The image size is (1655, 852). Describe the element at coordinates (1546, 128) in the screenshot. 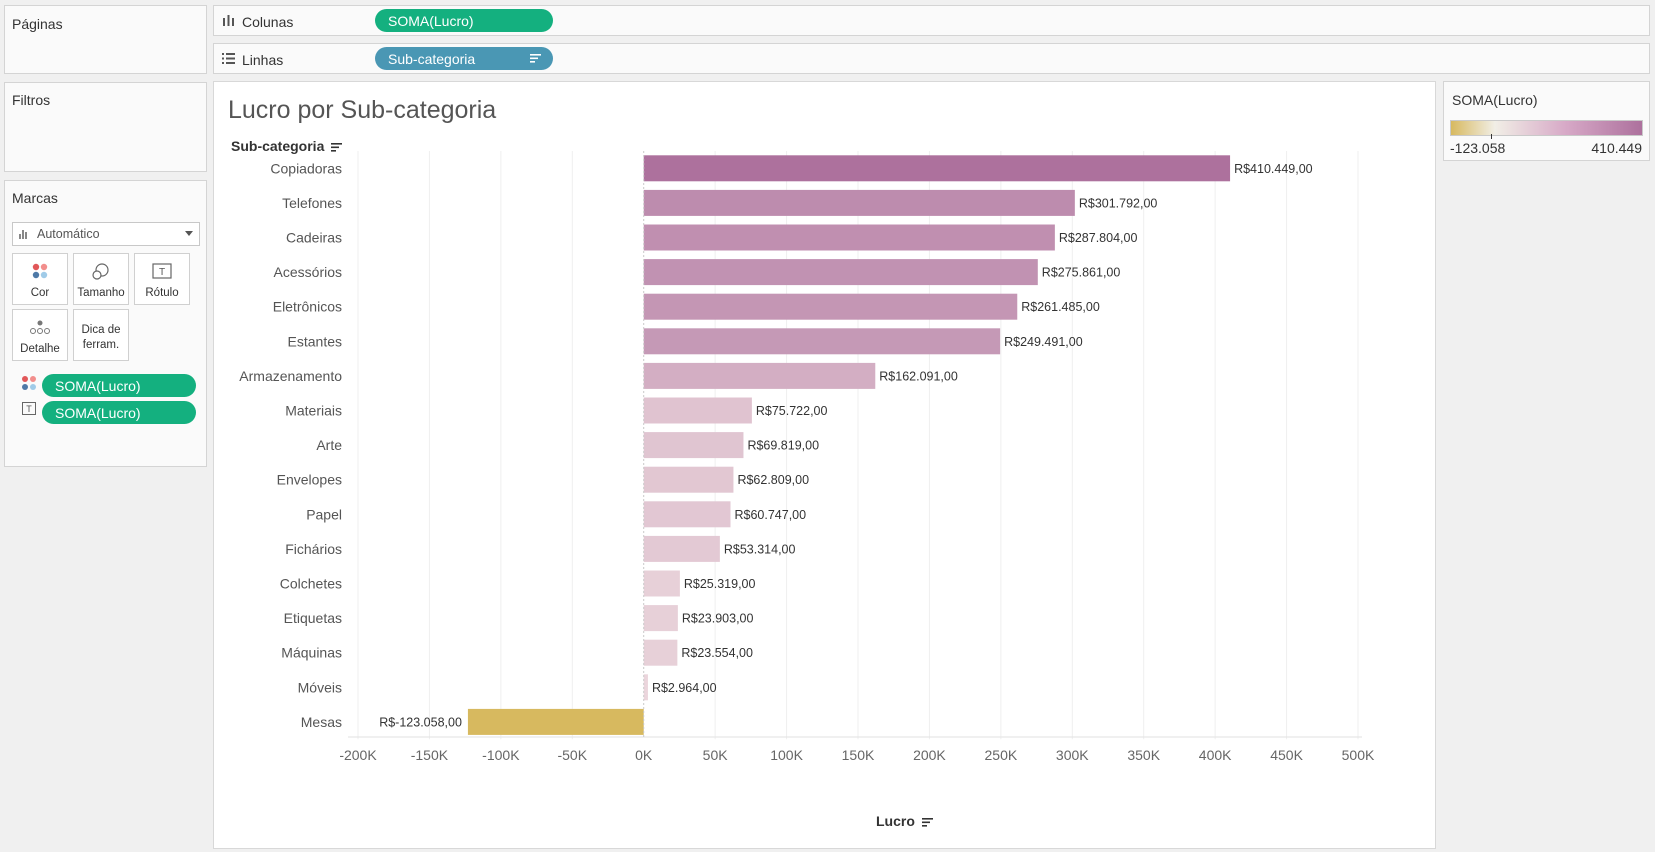

I see `legend-gradient` at that location.